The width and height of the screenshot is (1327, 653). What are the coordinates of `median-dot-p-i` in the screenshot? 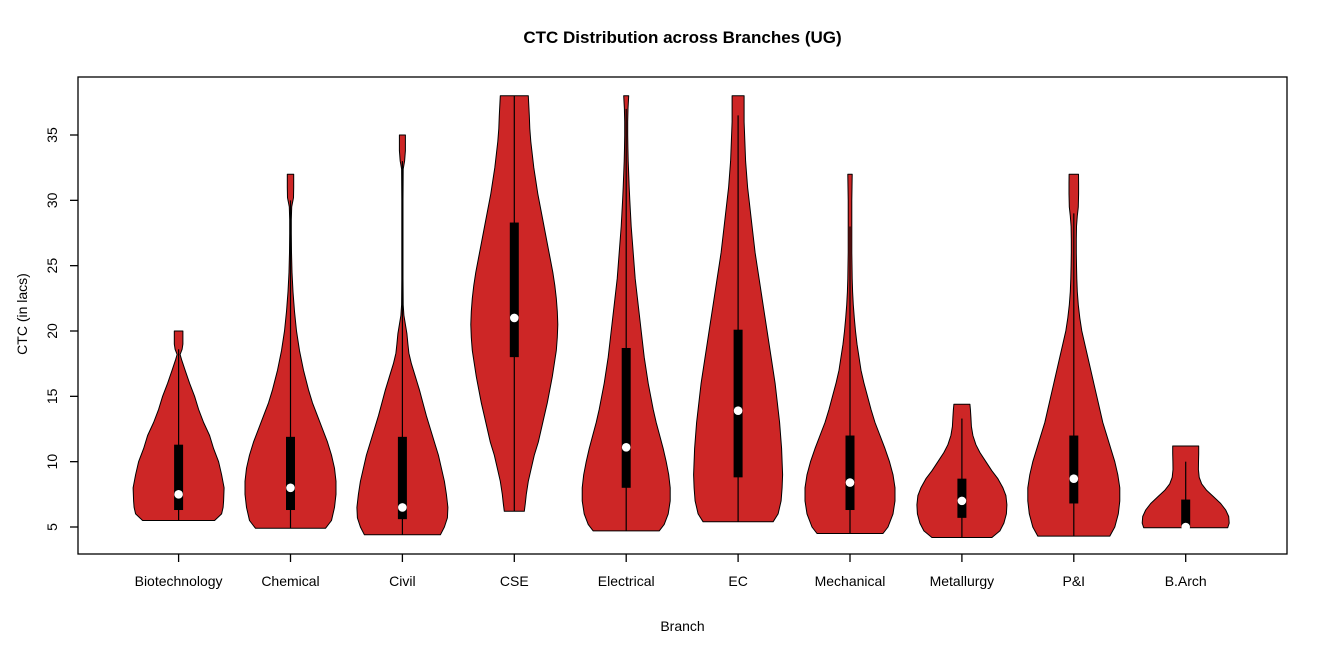 It's located at (1074, 478).